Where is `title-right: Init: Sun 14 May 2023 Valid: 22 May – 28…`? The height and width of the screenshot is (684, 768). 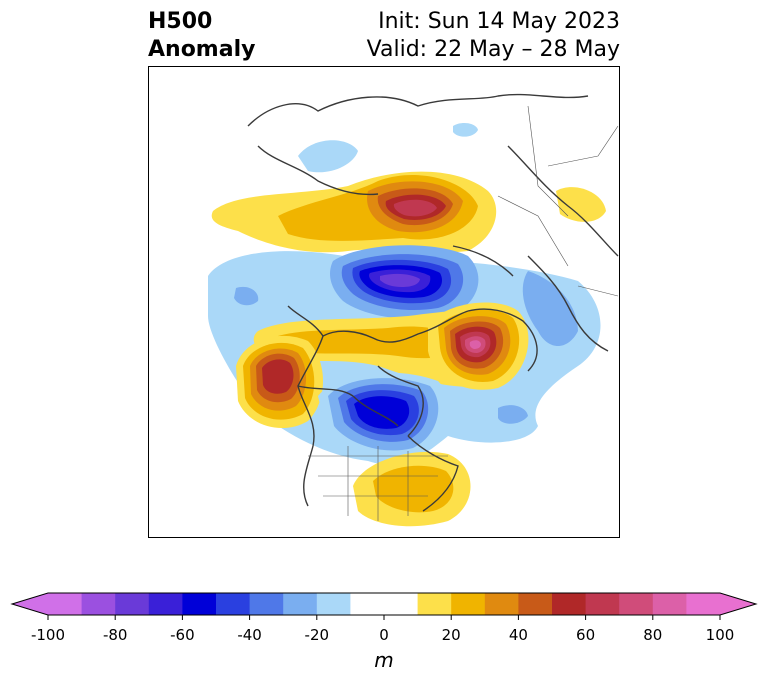
title-right: Init: Sun 14 May 2023 Valid: 22 May – 28… is located at coordinates (493, 36).